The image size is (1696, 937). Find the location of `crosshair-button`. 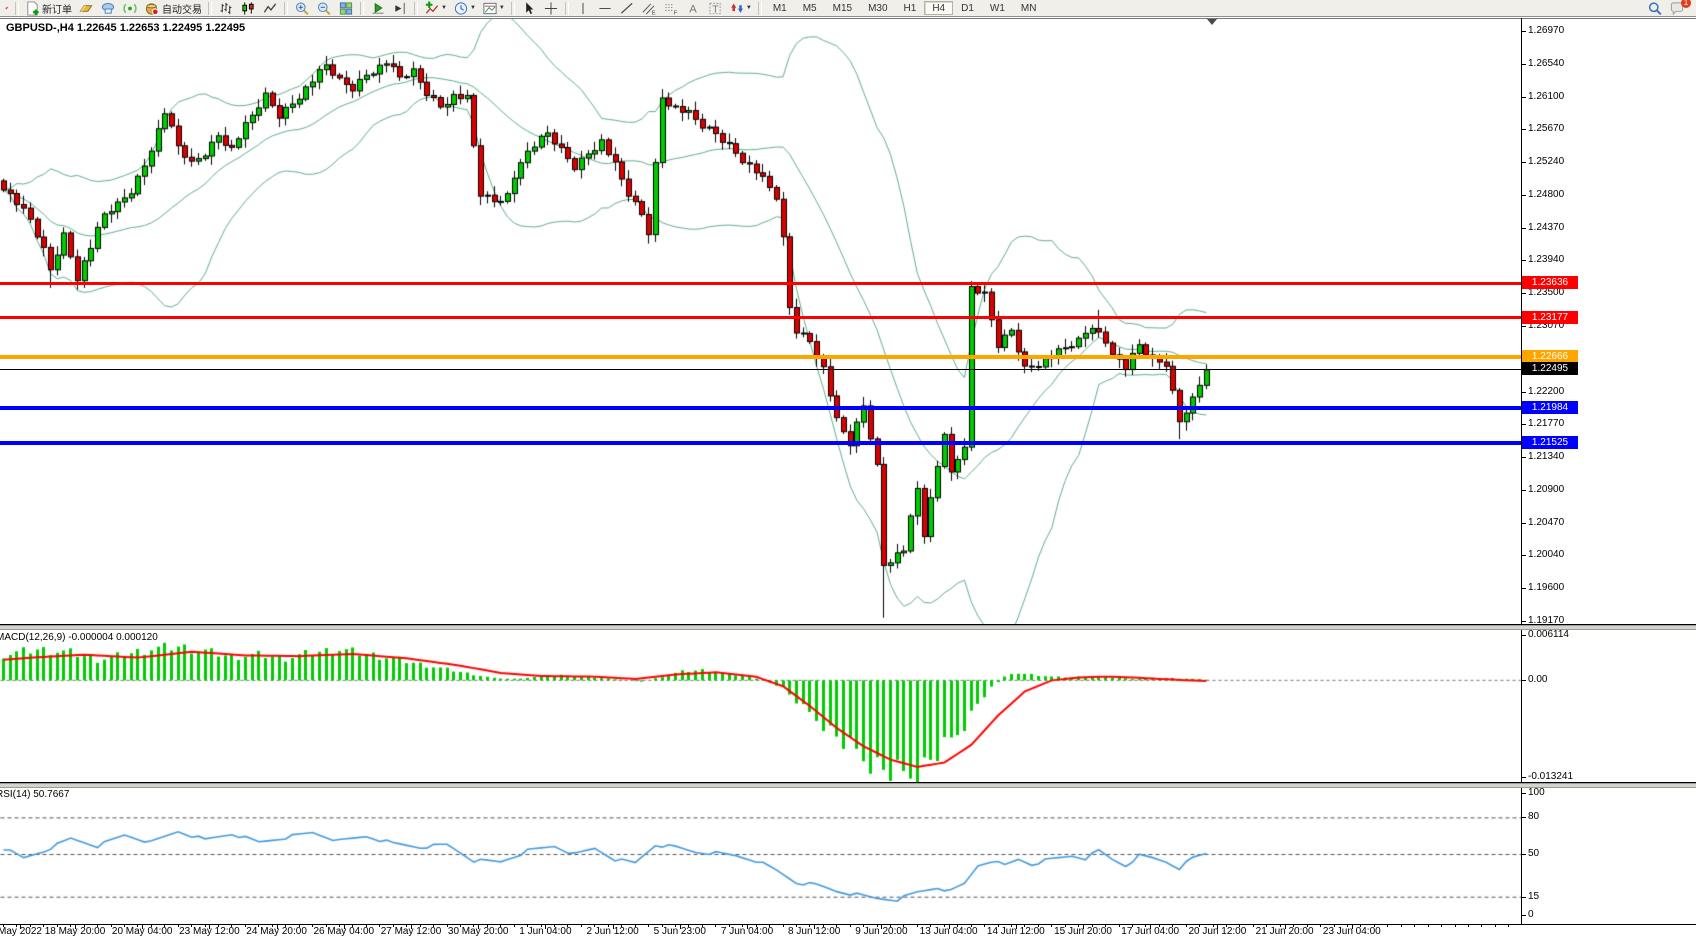

crosshair-button is located at coordinates (551, 8).